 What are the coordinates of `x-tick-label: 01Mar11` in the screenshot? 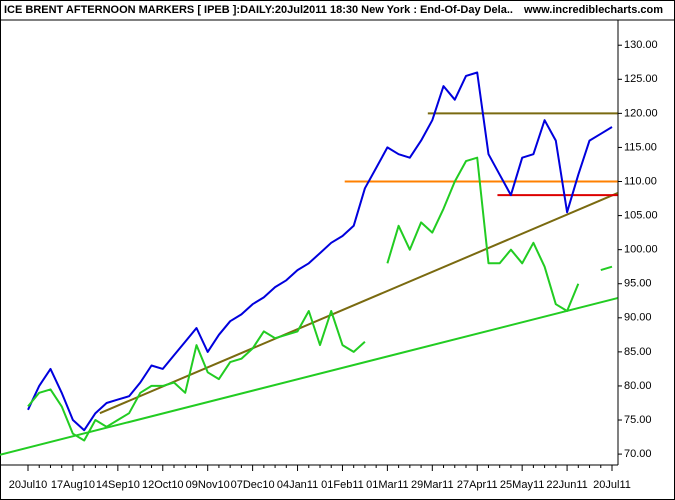 It's located at (387, 485).